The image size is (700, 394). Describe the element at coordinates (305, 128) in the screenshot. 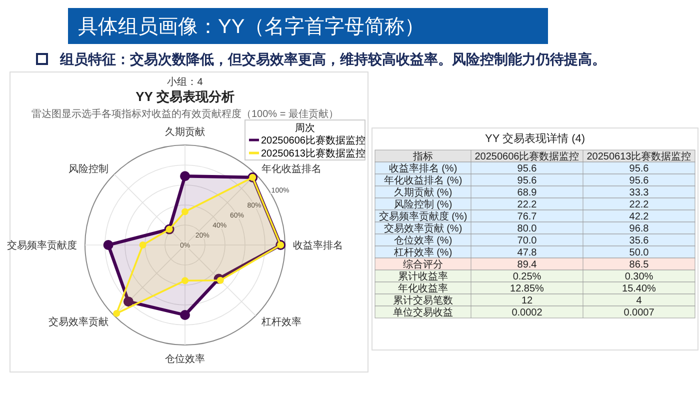

I see `legend-title: 周次` at that location.